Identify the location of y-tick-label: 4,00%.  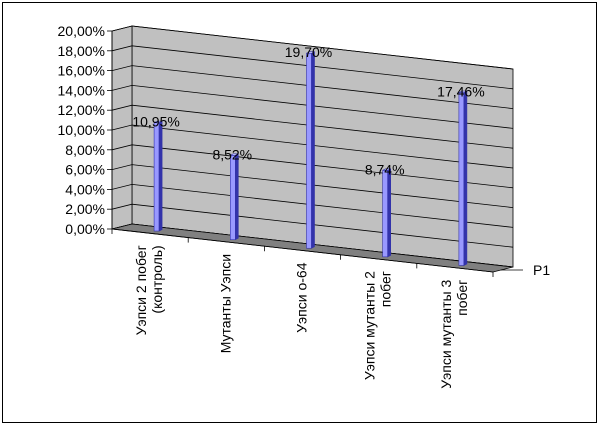
(85, 189).